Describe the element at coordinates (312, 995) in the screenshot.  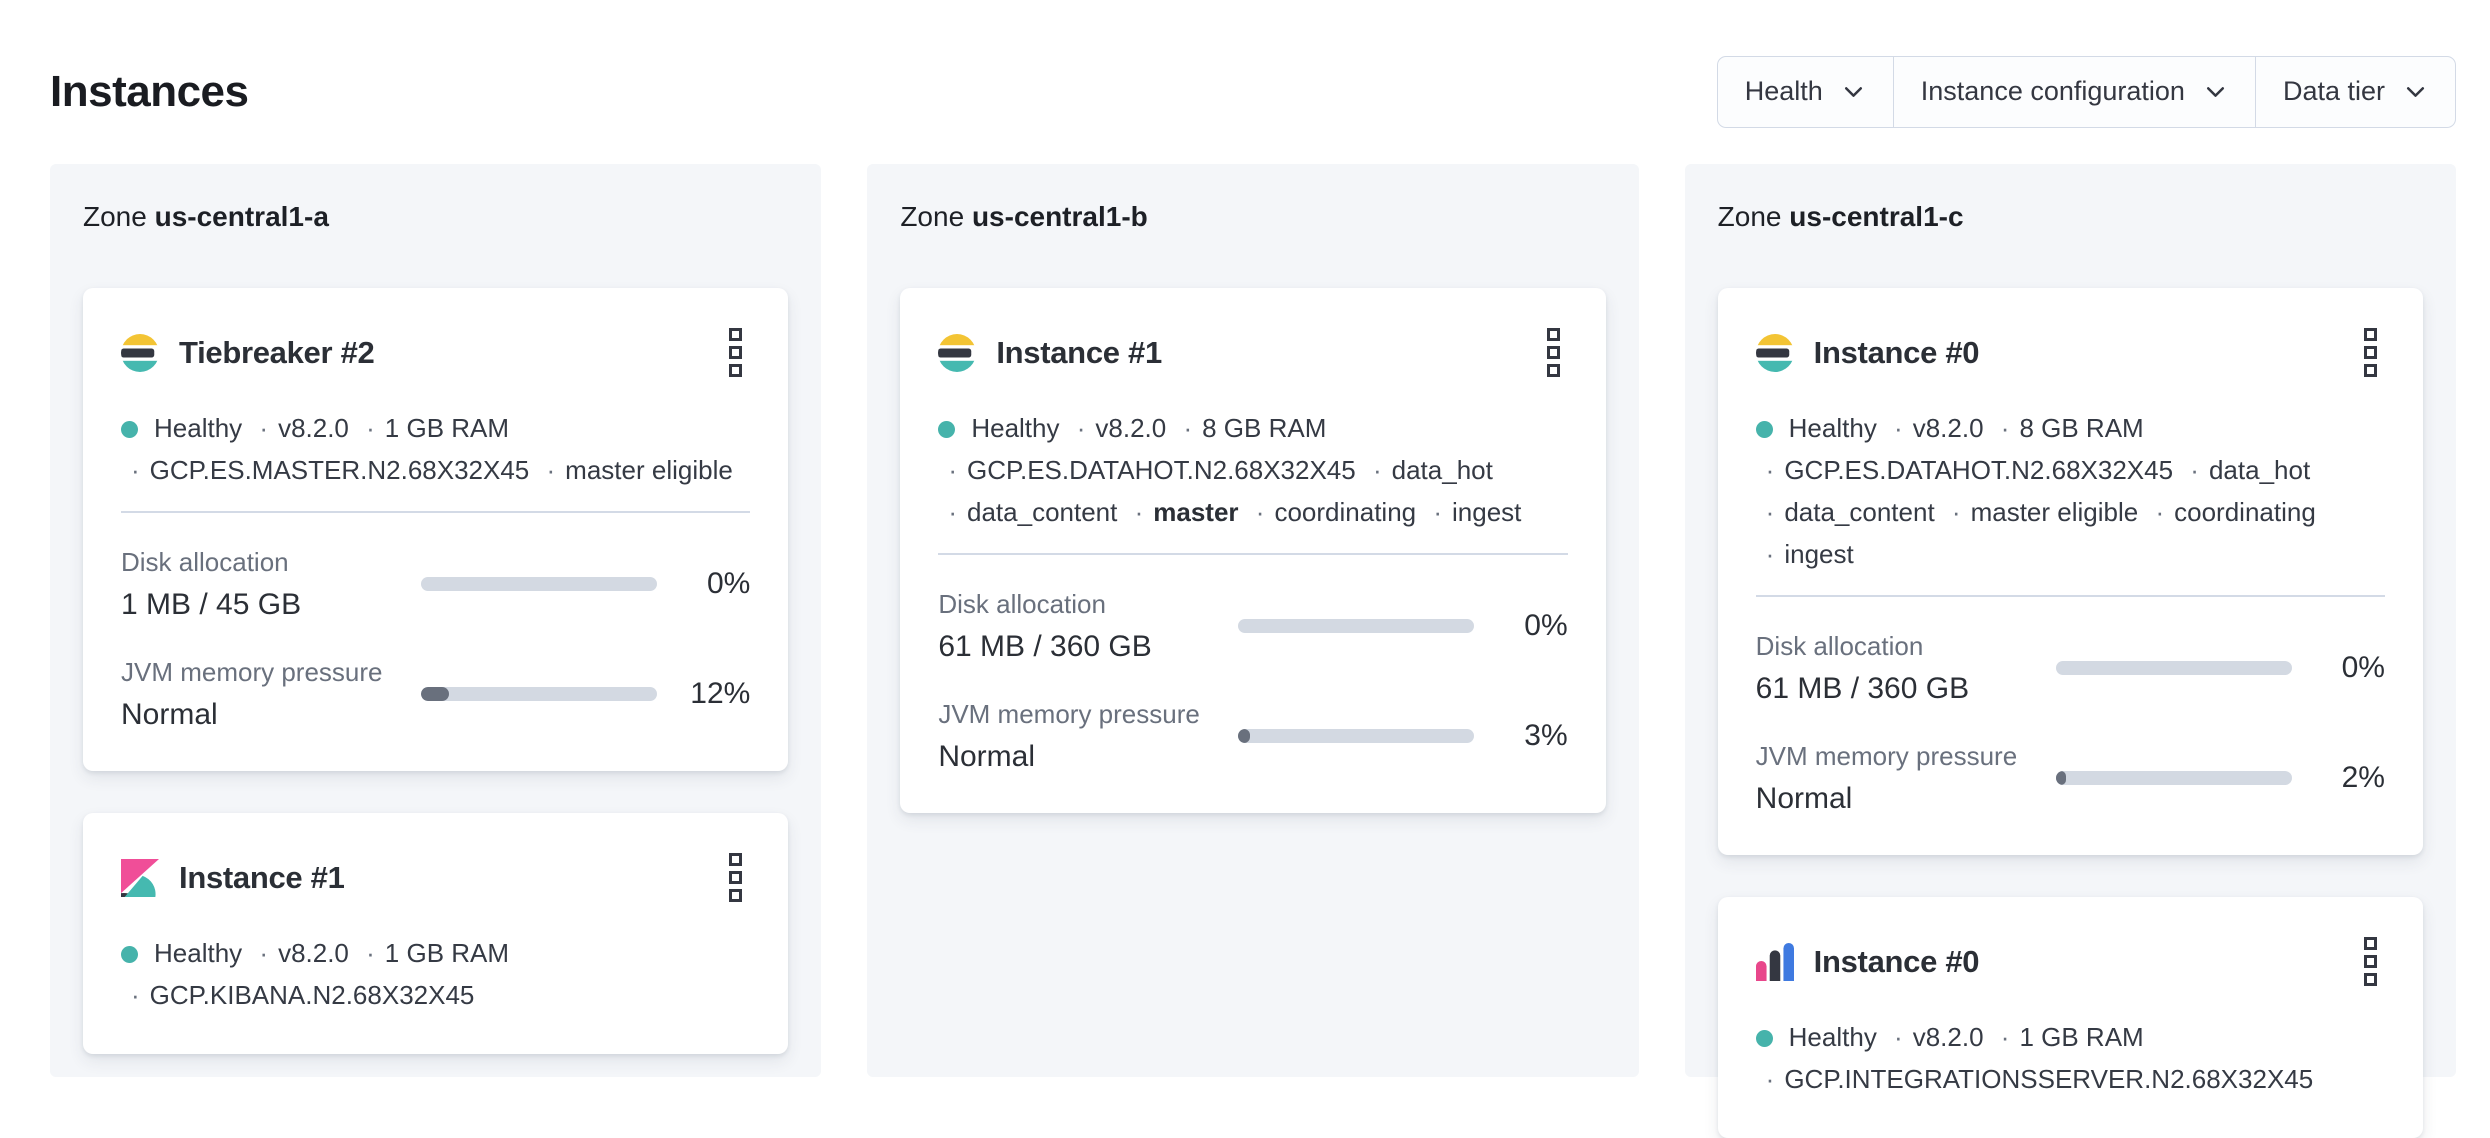
I see `meta-item: GCP.KIBANA.N2.68X32X45` at that location.